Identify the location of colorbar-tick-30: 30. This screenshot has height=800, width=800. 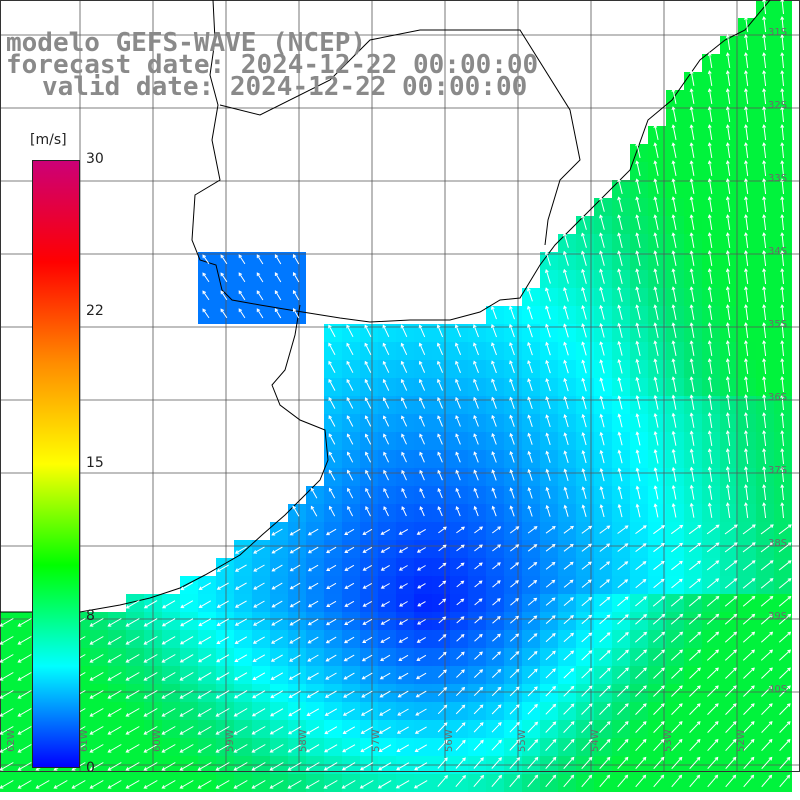
(95, 159).